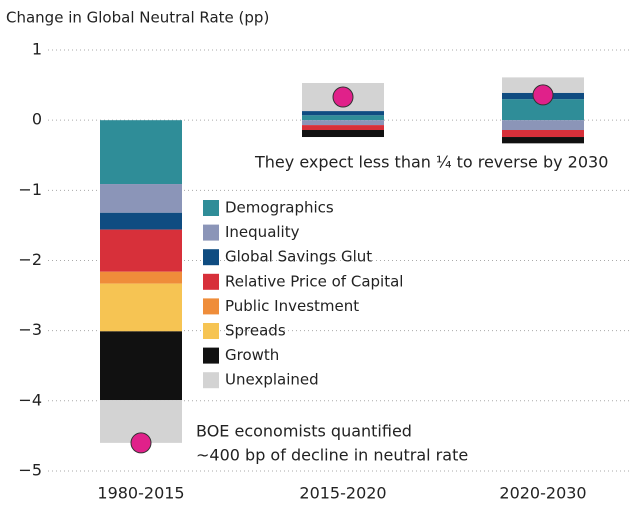  Describe the element at coordinates (542, 493) in the screenshot. I see `x-tick-label: 2020-2030` at that location.